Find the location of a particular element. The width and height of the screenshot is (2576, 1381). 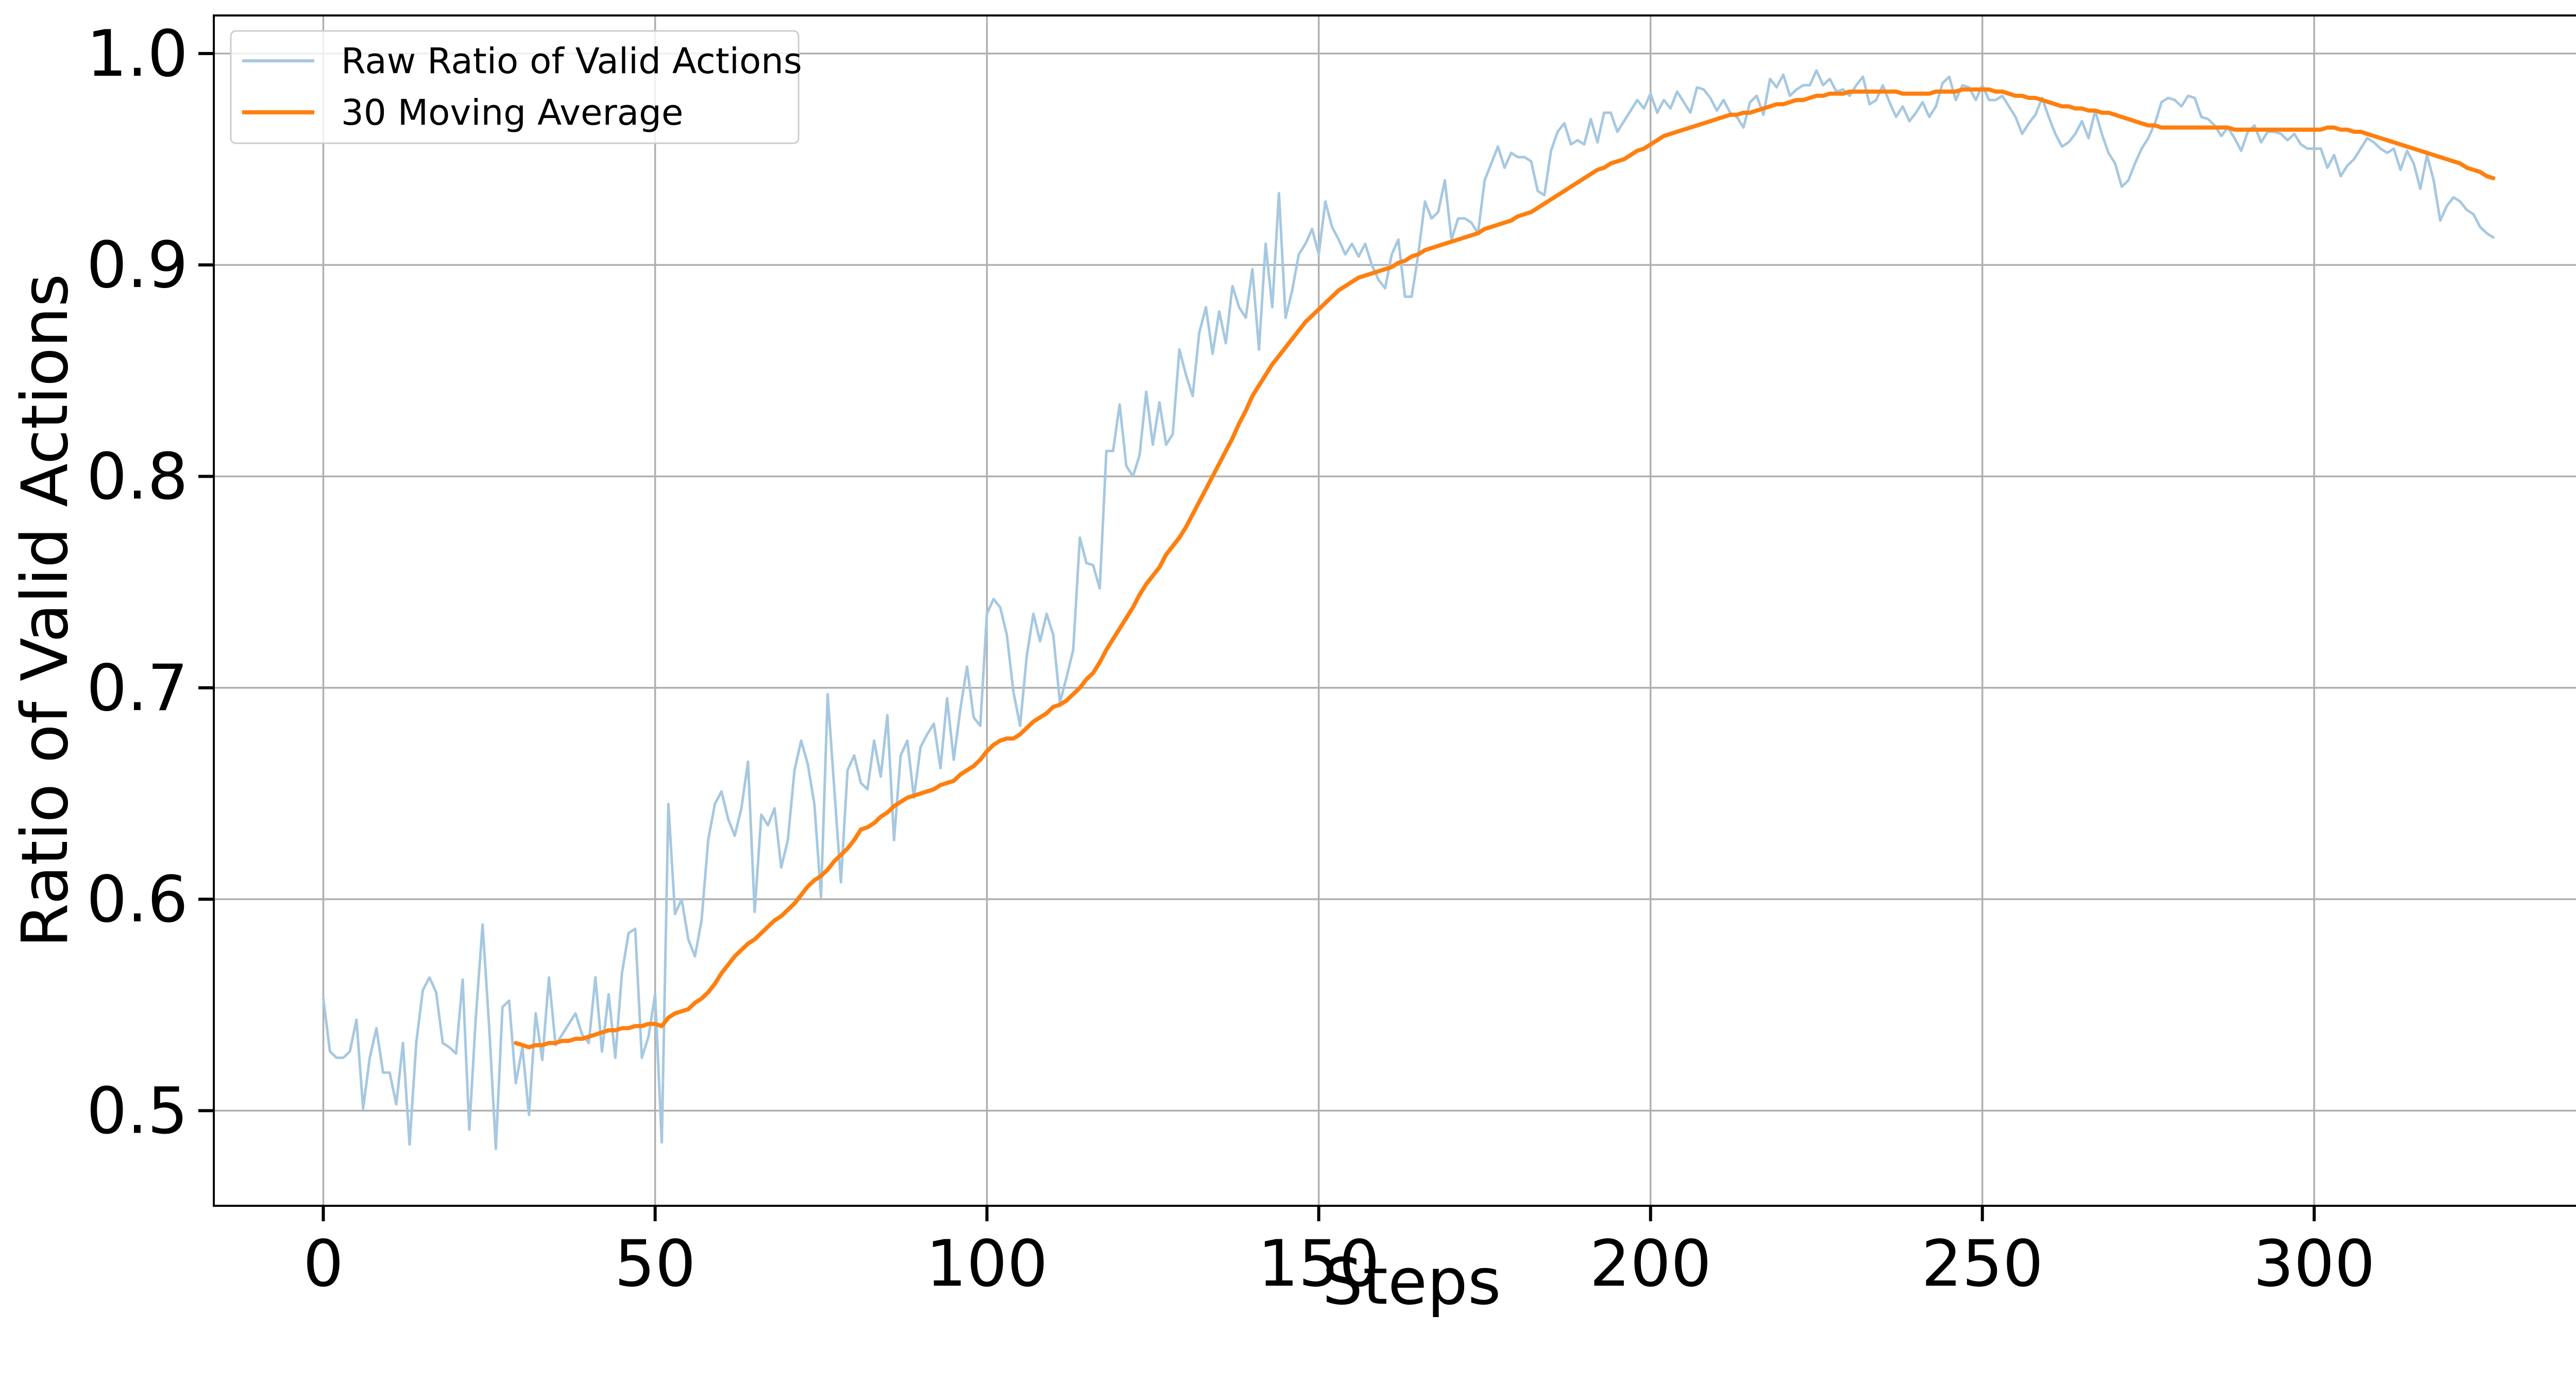

legend-label-raw: Raw Ratio of Valid Actions is located at coordinates (571, 61).